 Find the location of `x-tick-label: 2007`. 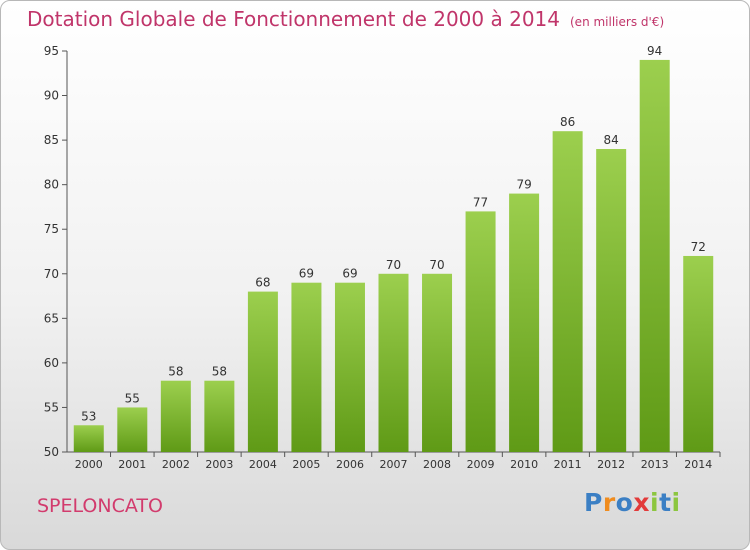

x-tick-label: 2007 is located at coordinates (394, 464).